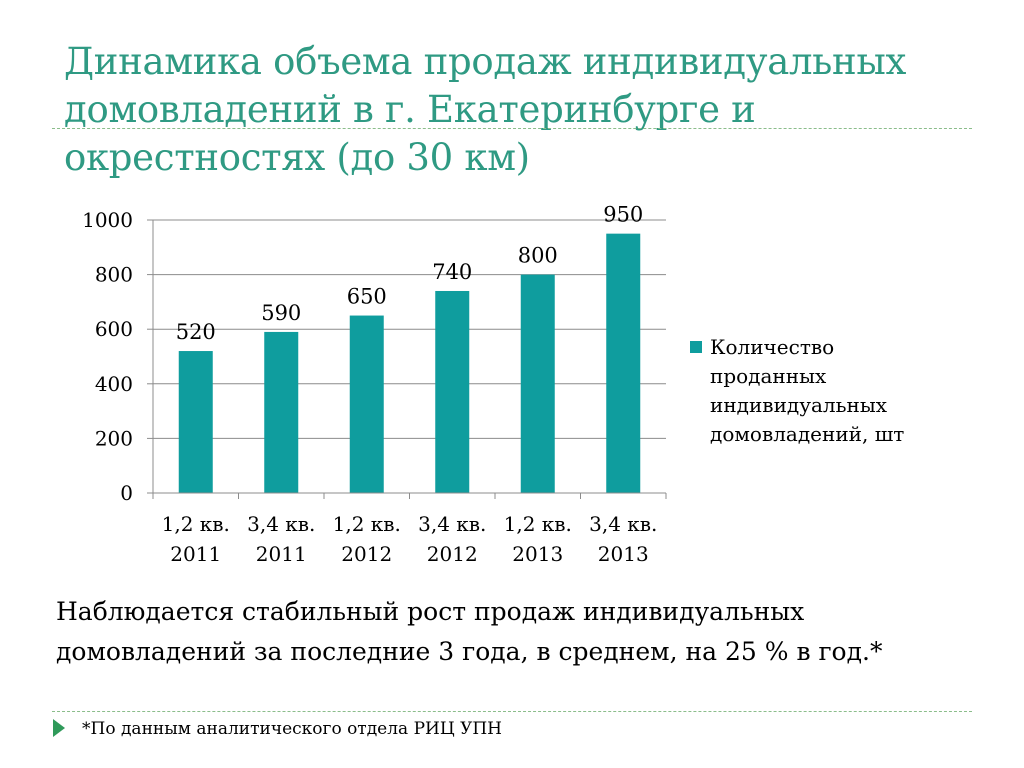 This screenshot has width=1024, height=768. I want to click on title-divider, so click(512, 128).